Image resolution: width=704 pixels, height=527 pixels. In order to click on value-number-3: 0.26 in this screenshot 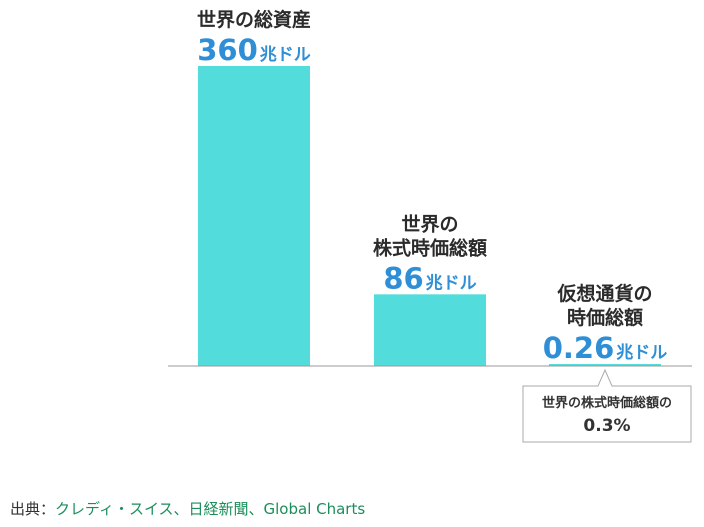, I will do `click(579, 348)`.